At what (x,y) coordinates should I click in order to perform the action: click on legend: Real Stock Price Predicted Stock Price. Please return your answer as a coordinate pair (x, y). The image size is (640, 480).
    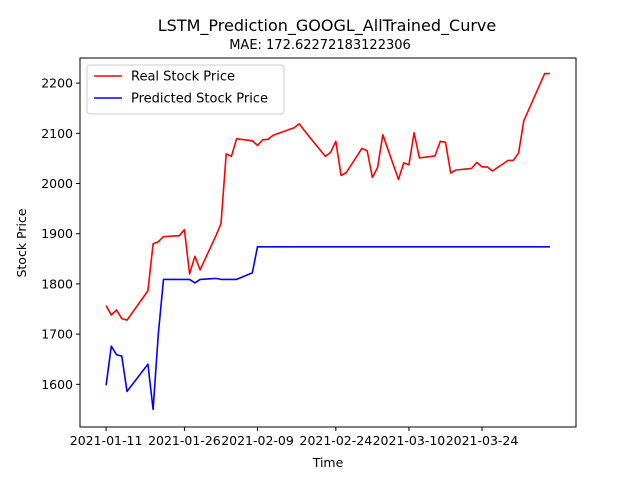
    Looking at the image, I should click on (185, 89).